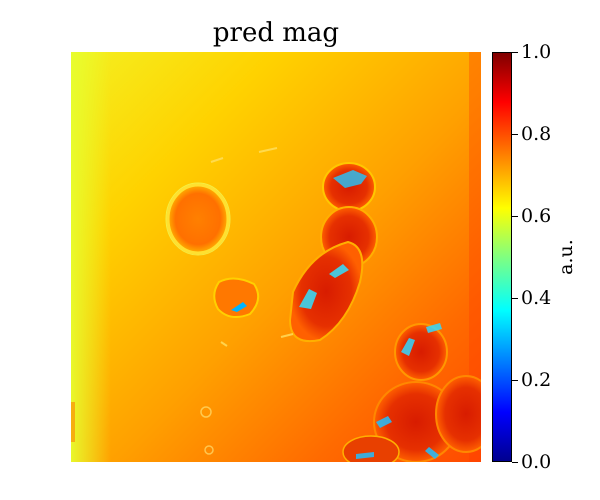 The width and height of the screenshot is (600, 500). I want to click on colorbar-tick-label: 0.4, so click(536, 298).